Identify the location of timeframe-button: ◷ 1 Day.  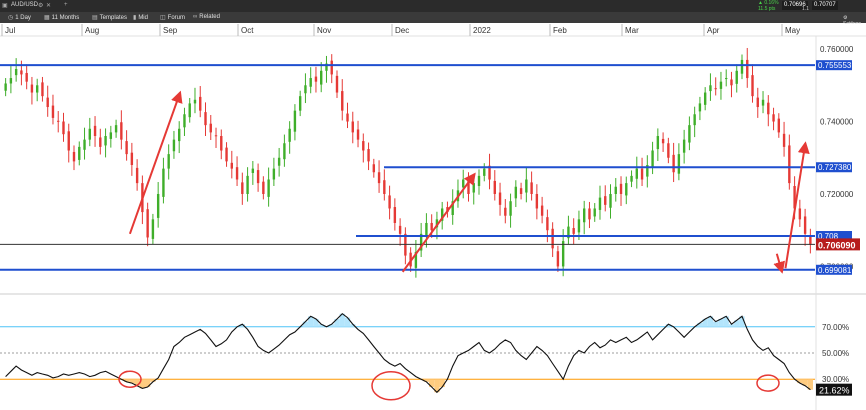
(19, 17).